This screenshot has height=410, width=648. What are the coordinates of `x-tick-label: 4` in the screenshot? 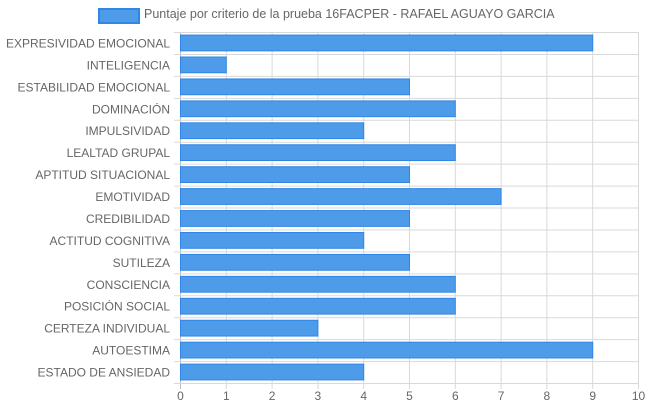 It's located at (363, 396).